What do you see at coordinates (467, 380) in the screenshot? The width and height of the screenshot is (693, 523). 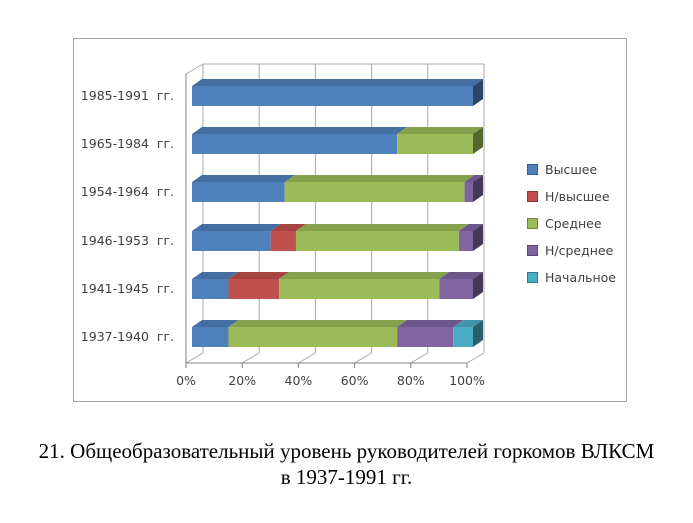 I see `x-tick-label: 100%` at bounding box center [467, 380].